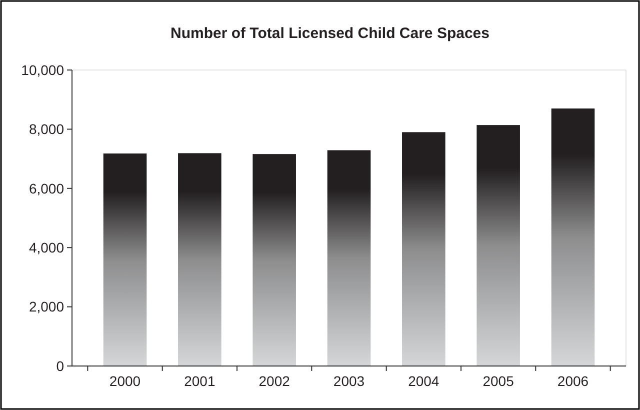 This screenshot has height=410, width=640. What do you see at coordinates (349, 381) in the screenshot?
I see `x-tick-label: 2003` at bounding box center [349, 381].